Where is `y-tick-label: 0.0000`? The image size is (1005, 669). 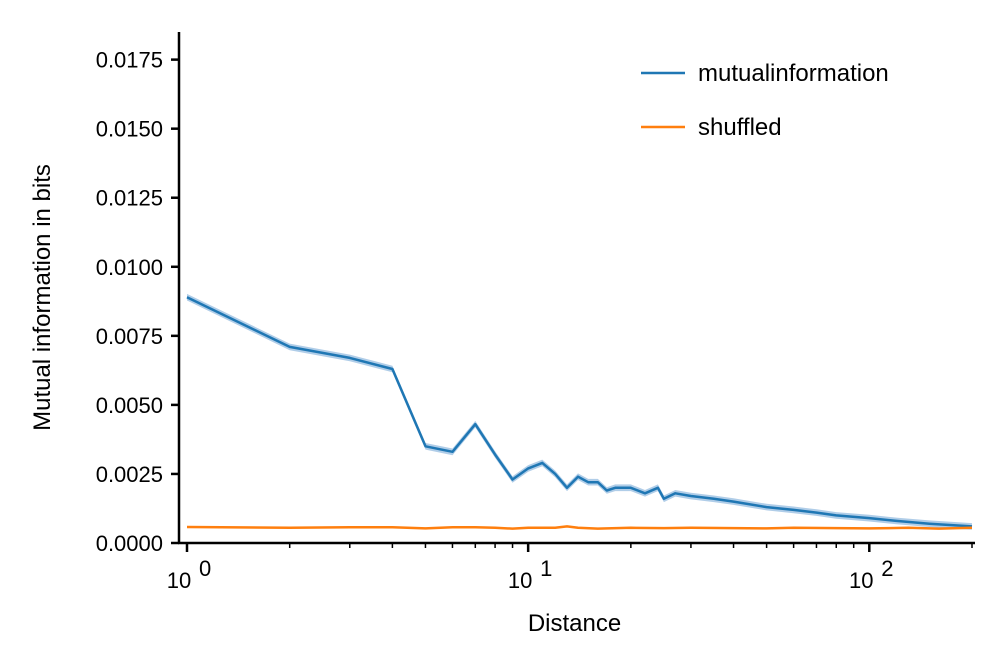
y-tick-label: 0.0000 is located at coordinates (129, 543).